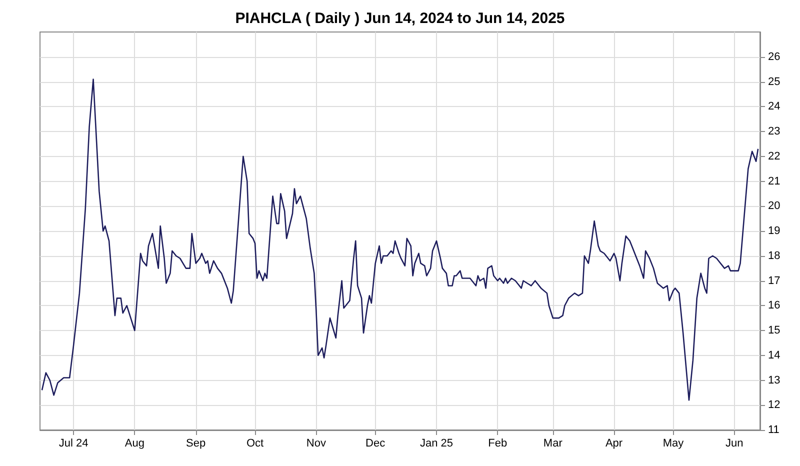 The image size is (800, 466). What do you see at coordinates (774, 330) in the screenshot?
I see `y-tick-label: 15` at bounding box center [774, 330].